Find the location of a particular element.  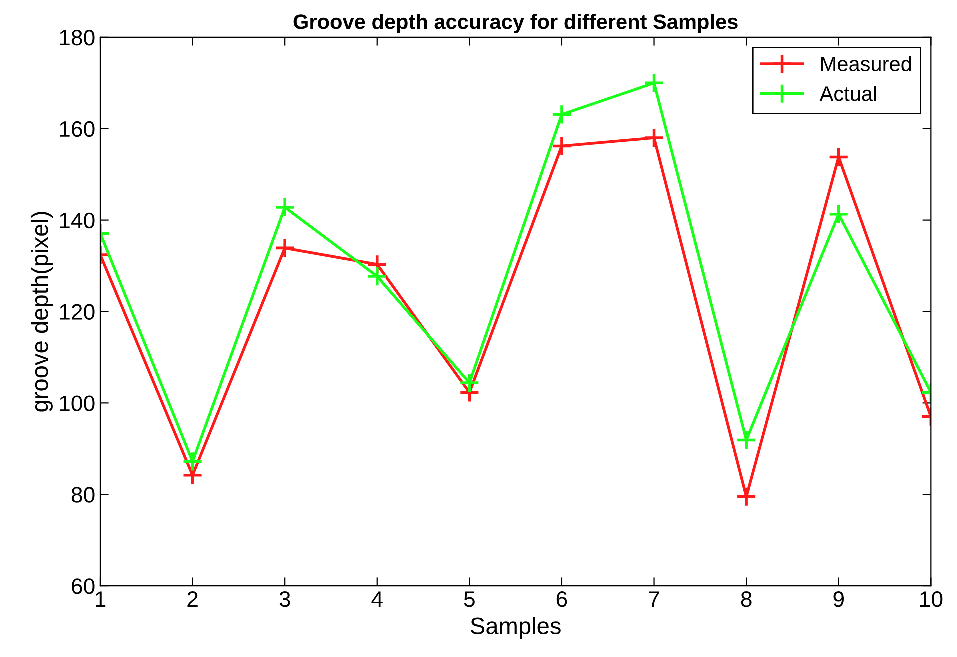

x-axis-title: Samples is located at coordinates (515, 628).